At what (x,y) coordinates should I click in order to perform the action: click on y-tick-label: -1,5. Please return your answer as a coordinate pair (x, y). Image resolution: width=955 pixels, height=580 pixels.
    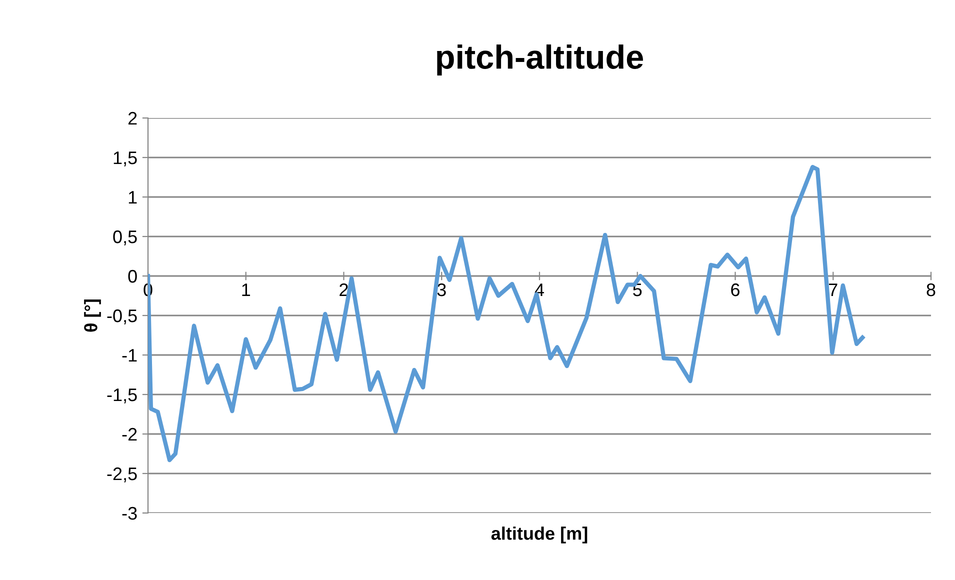
    Looking at the image, I should click on (122, 396).